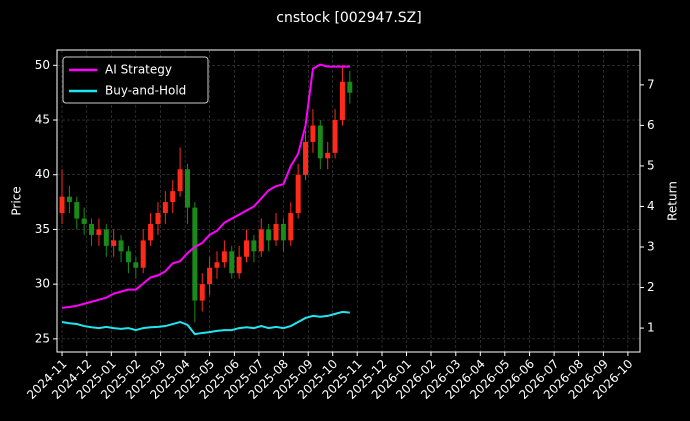 The image size is (690, 421). Describe the element at coordinates (348, 18) in the screenshot. I see `chart-title: cnstock [002947.SZ]` at that location.